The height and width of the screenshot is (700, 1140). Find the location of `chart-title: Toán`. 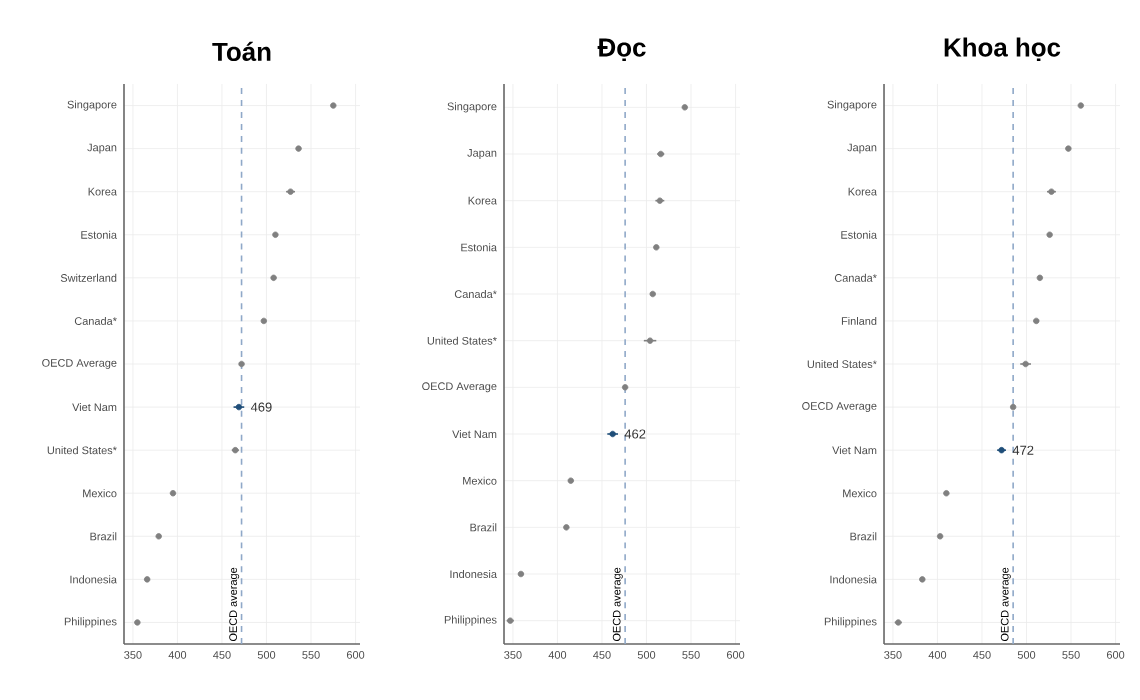

chart-title: Toán is located at coordinates (241, 51).